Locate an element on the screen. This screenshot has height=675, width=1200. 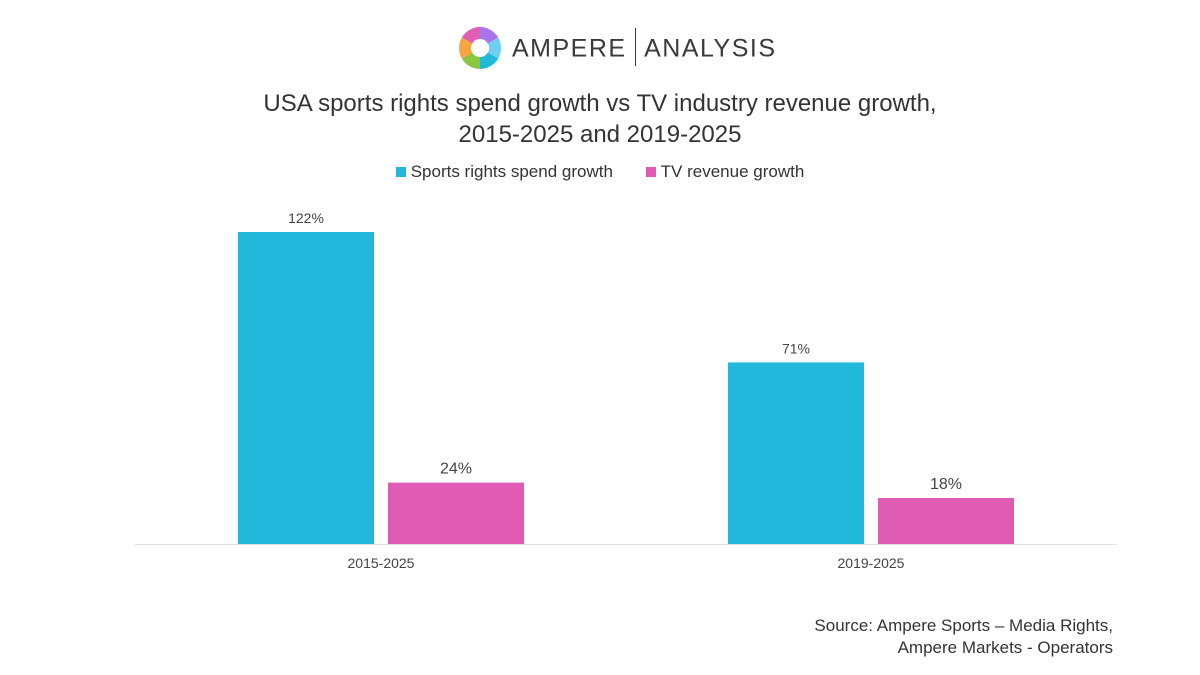
logo-brand-primary: AMPERE is located at coordinates (569, 48).